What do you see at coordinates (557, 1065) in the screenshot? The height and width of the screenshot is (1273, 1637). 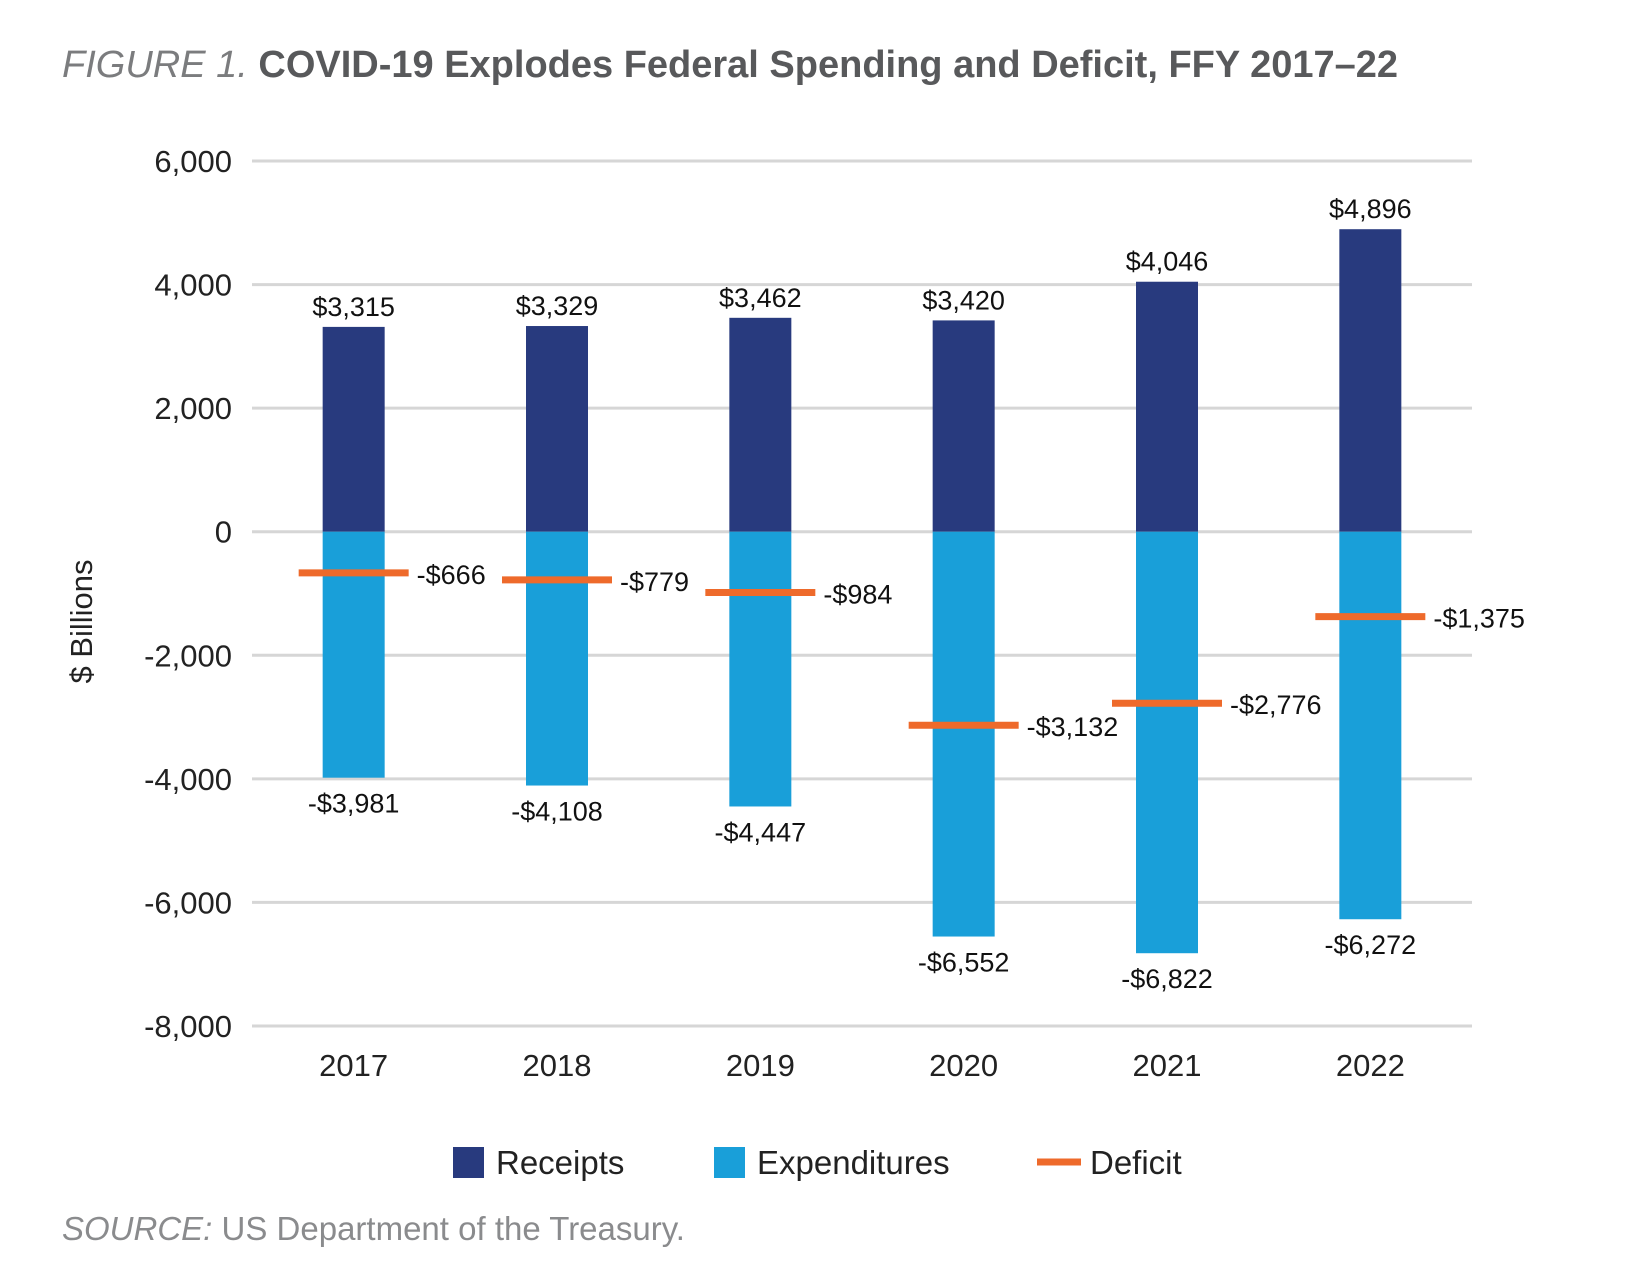 I see `x-tick-label: 2018` at bounding box center [557, 1065].